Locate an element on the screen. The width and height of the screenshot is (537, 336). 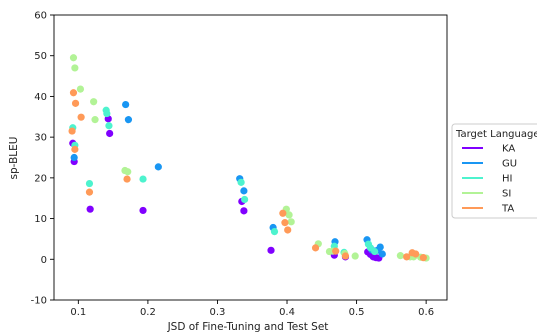
y-tick-label: -10 is located at coordinates (39, 301).